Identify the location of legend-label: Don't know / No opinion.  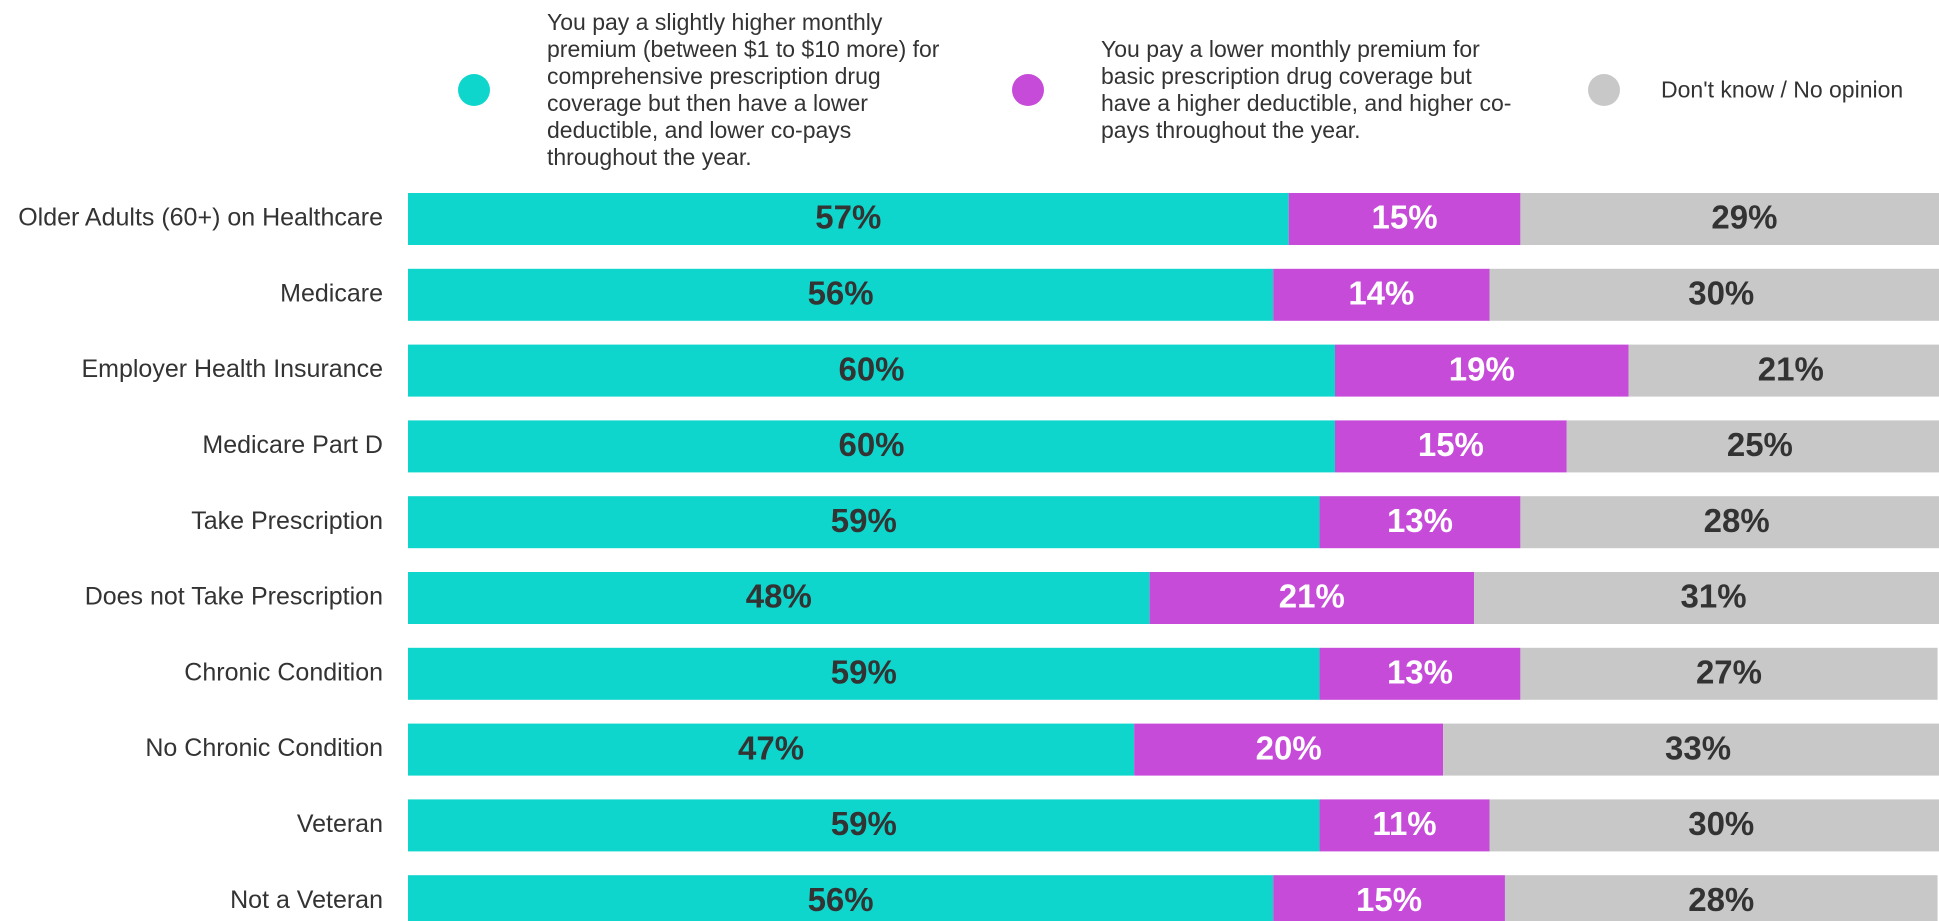
(1782, 89).